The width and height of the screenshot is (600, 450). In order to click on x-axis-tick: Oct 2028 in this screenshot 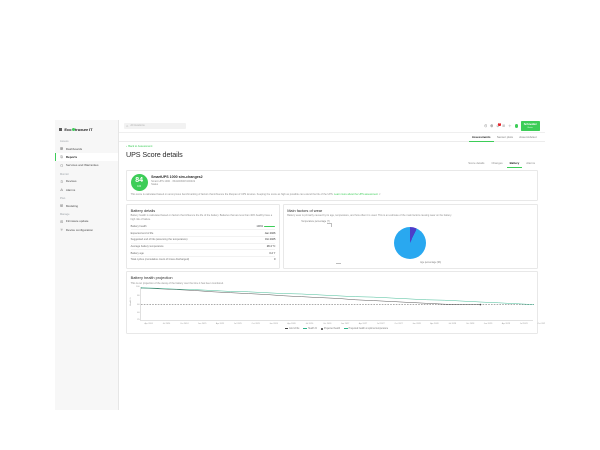, I will do `click(470, 323)`.